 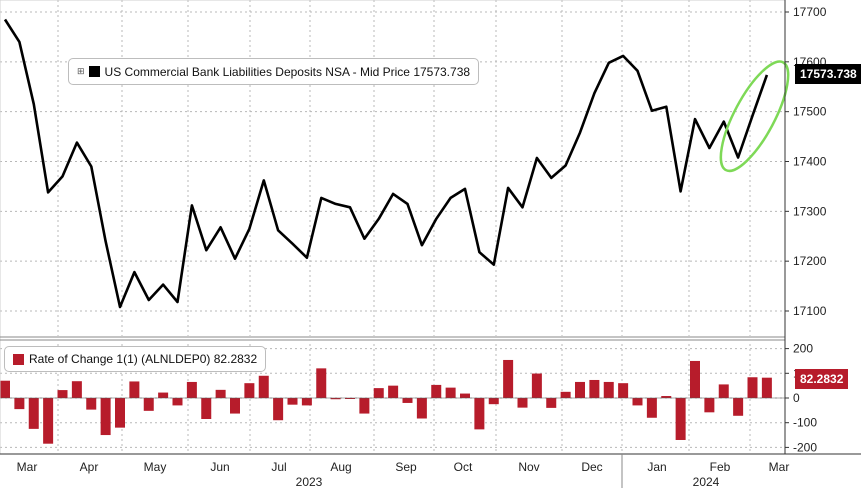 What do you see at coordinates (810, 12) in the screenshot?
I see `ytick-label-main-17700: 17700` at bounding box center [810, 12].